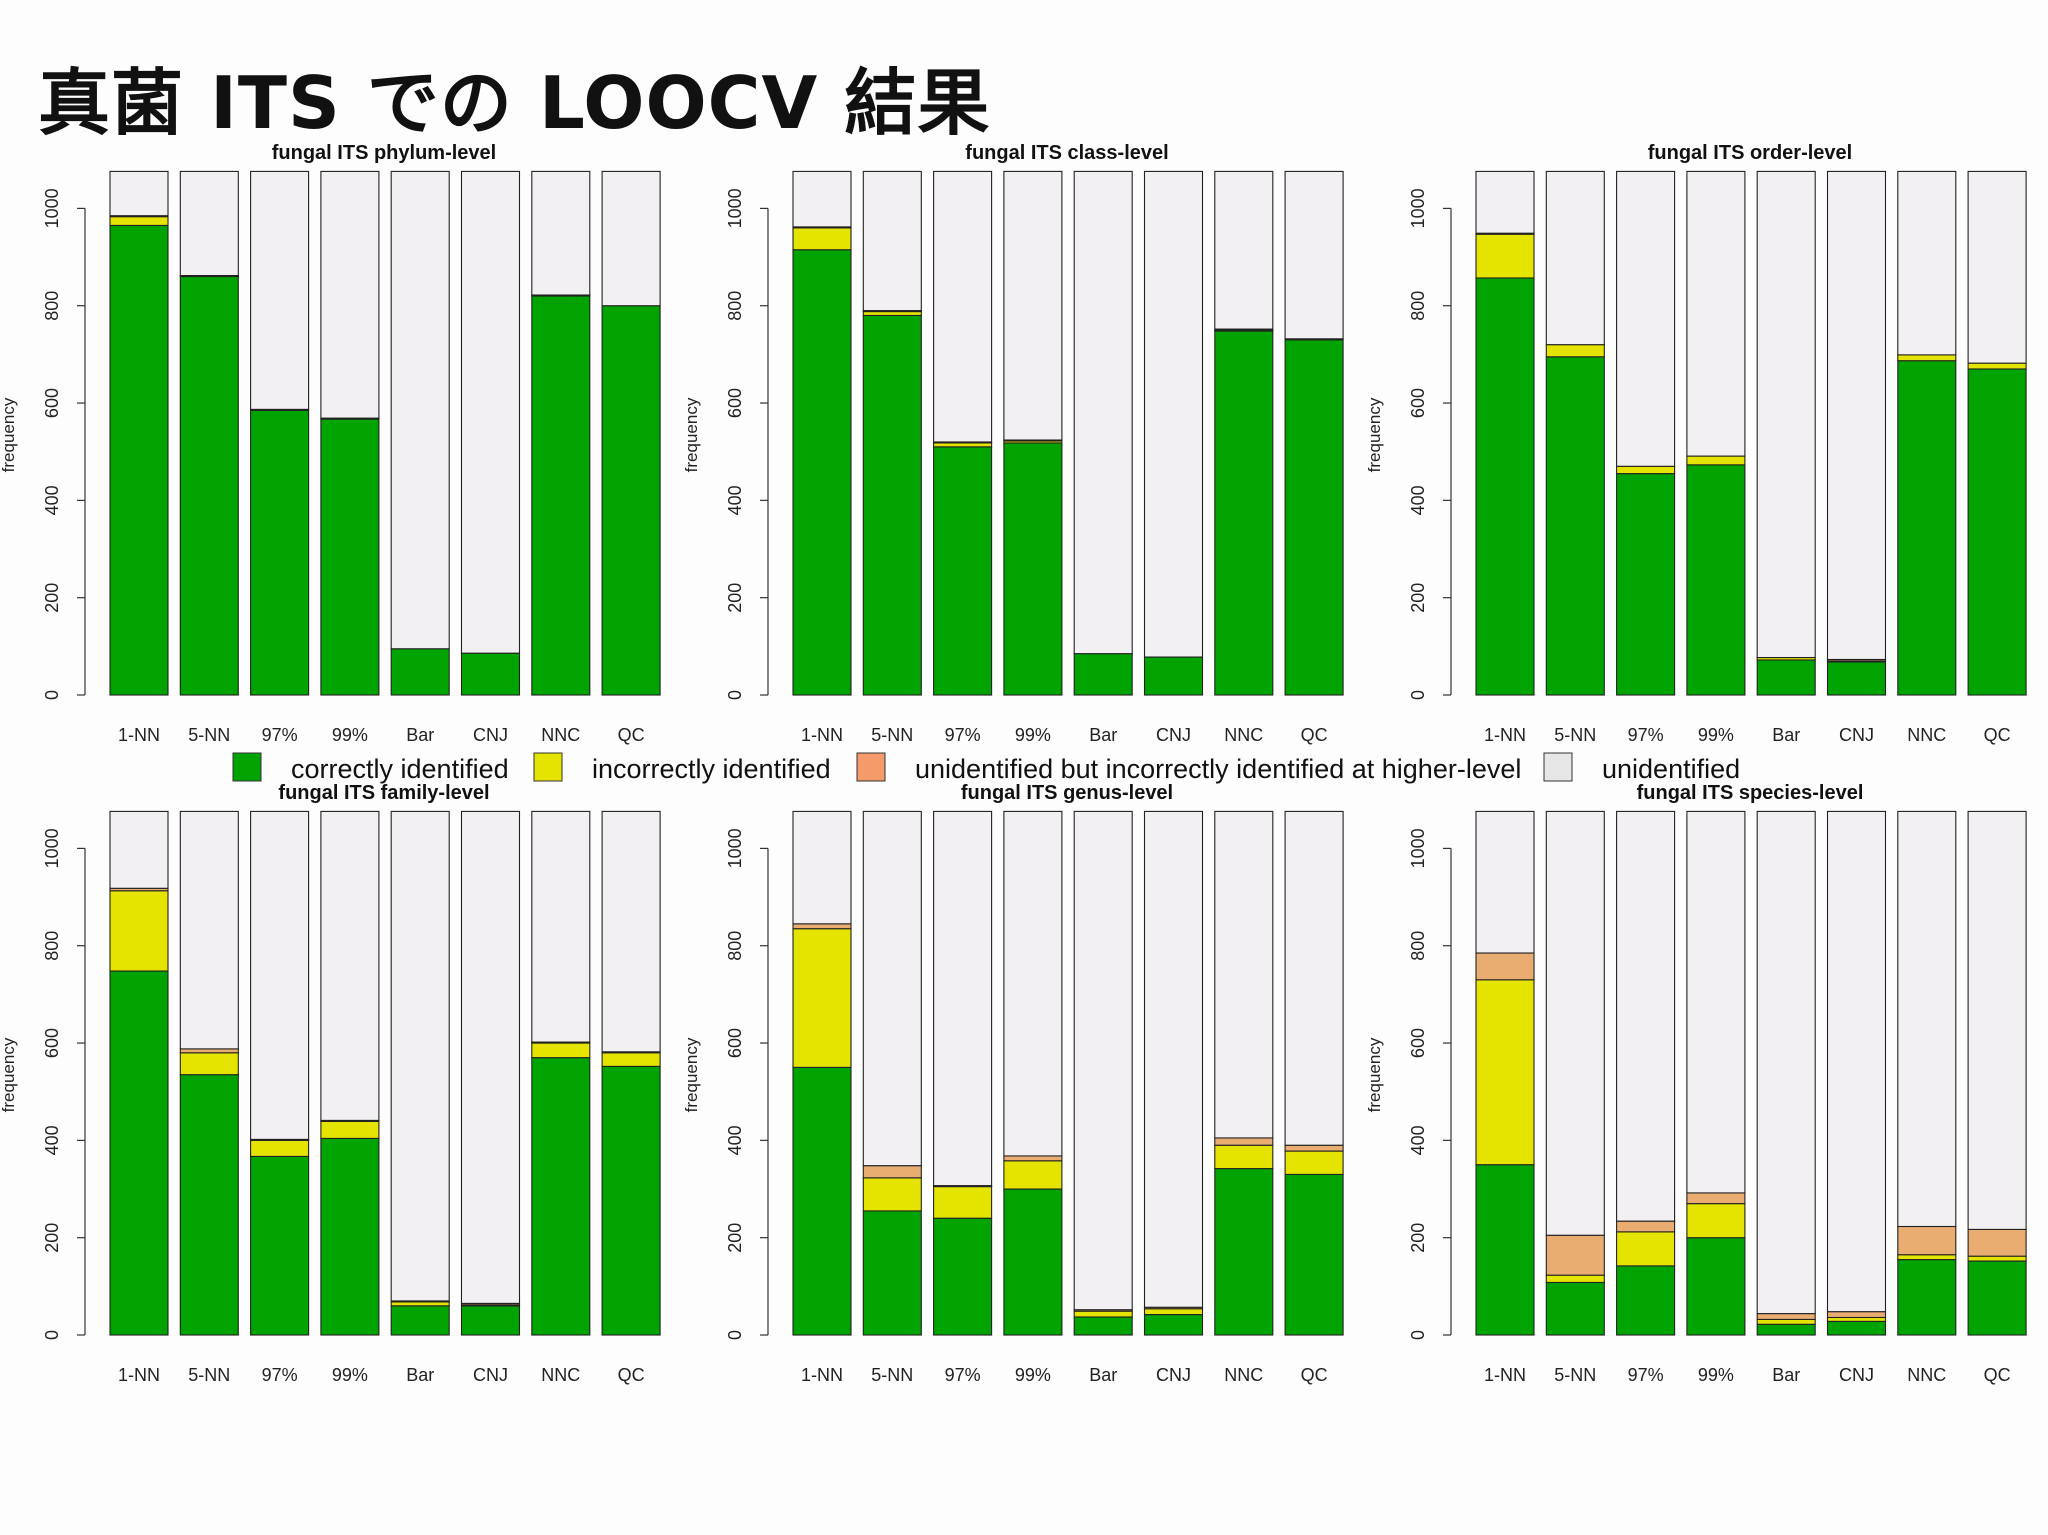  What do you see at coordinates (247, 767) in the screenshot?
I see `legend-swatch-correct` at bounding box center [247, 767].